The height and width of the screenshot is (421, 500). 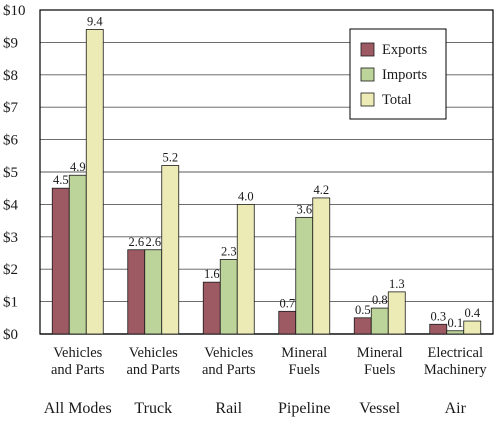 What do you see at coordinates (363, 310) in the screenshot?
I see `data-label: 0.5` at bounding box center [363, 310].